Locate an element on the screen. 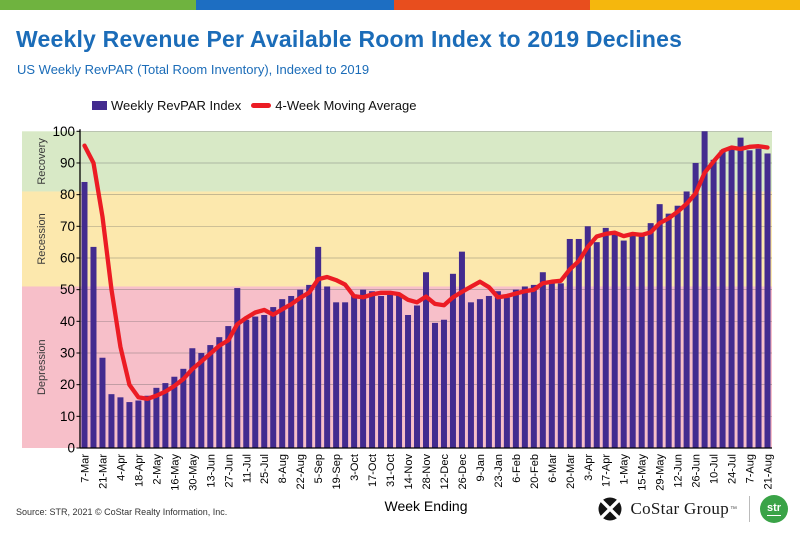 The image size is (800, 534). brand-block: CoStar Group ™ str is located at coordinates (692, 509).